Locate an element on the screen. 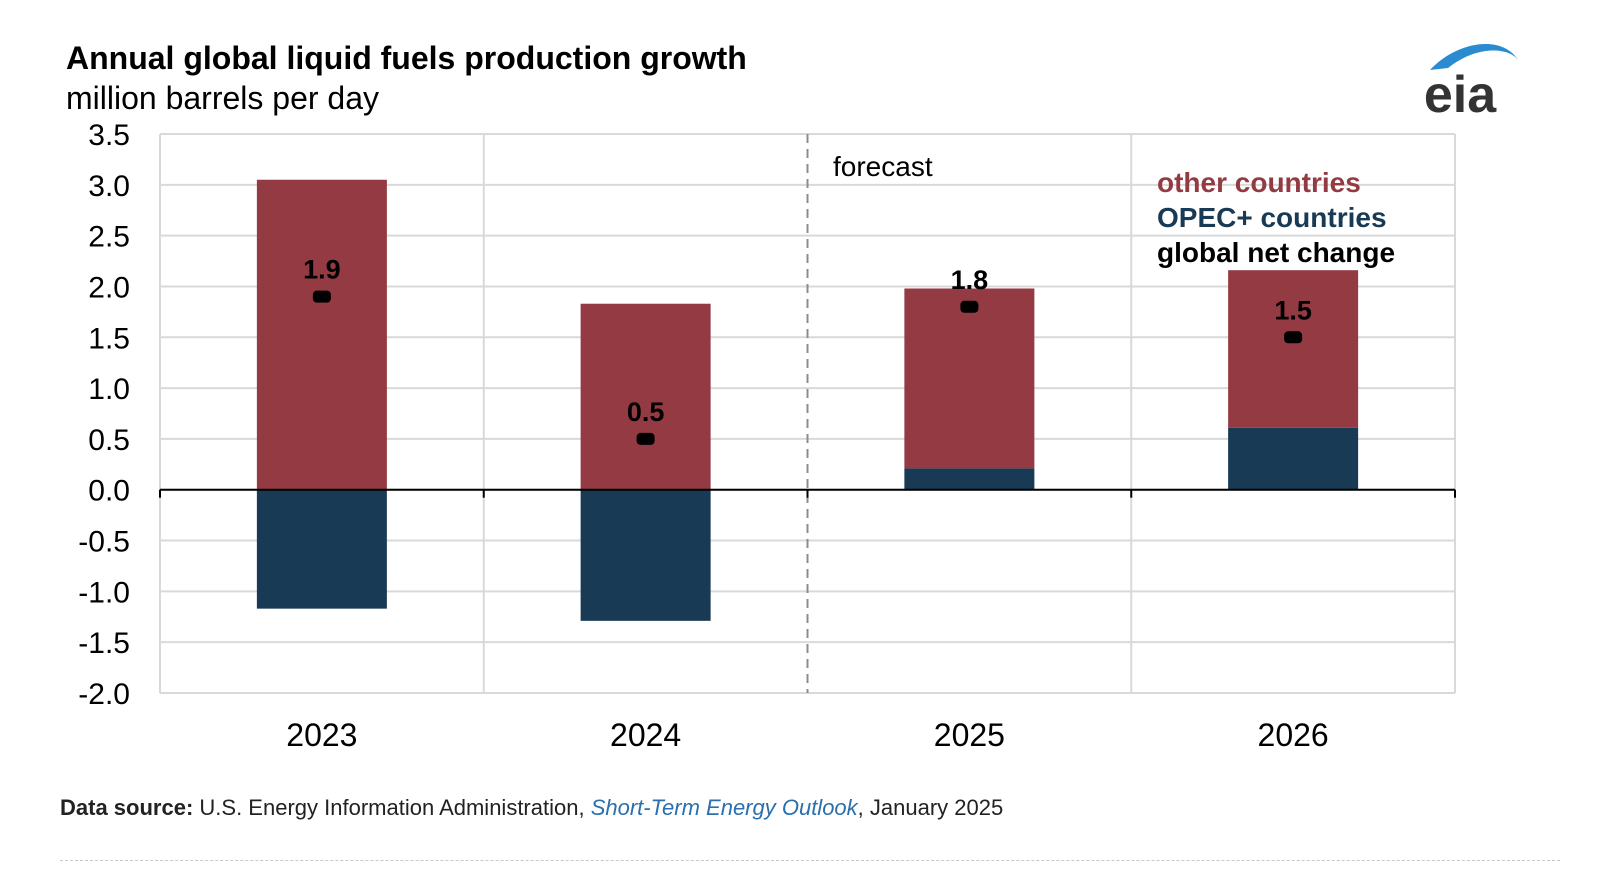 This screenshot has height=890, width=1600. bar-opec-2023 is located at coordinates (321, 549).